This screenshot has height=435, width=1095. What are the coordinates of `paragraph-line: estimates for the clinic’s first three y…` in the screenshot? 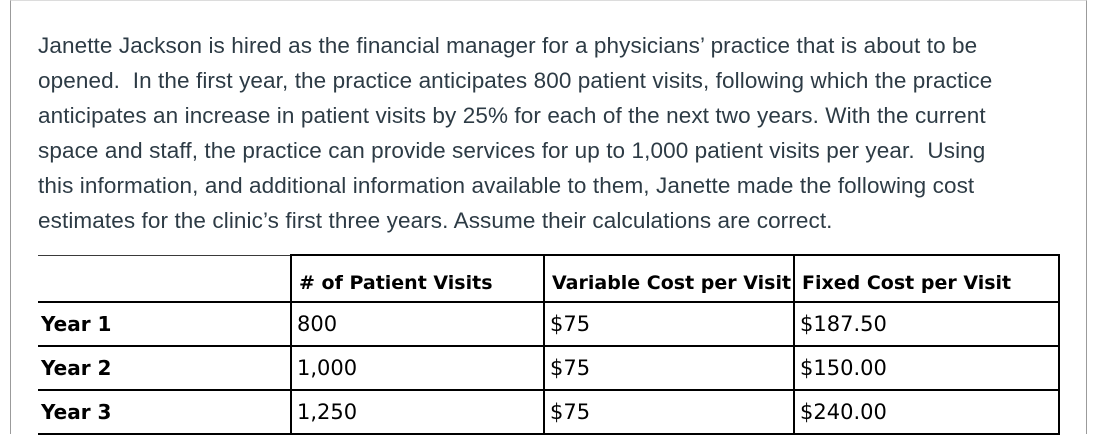 It's located at (435, 220).